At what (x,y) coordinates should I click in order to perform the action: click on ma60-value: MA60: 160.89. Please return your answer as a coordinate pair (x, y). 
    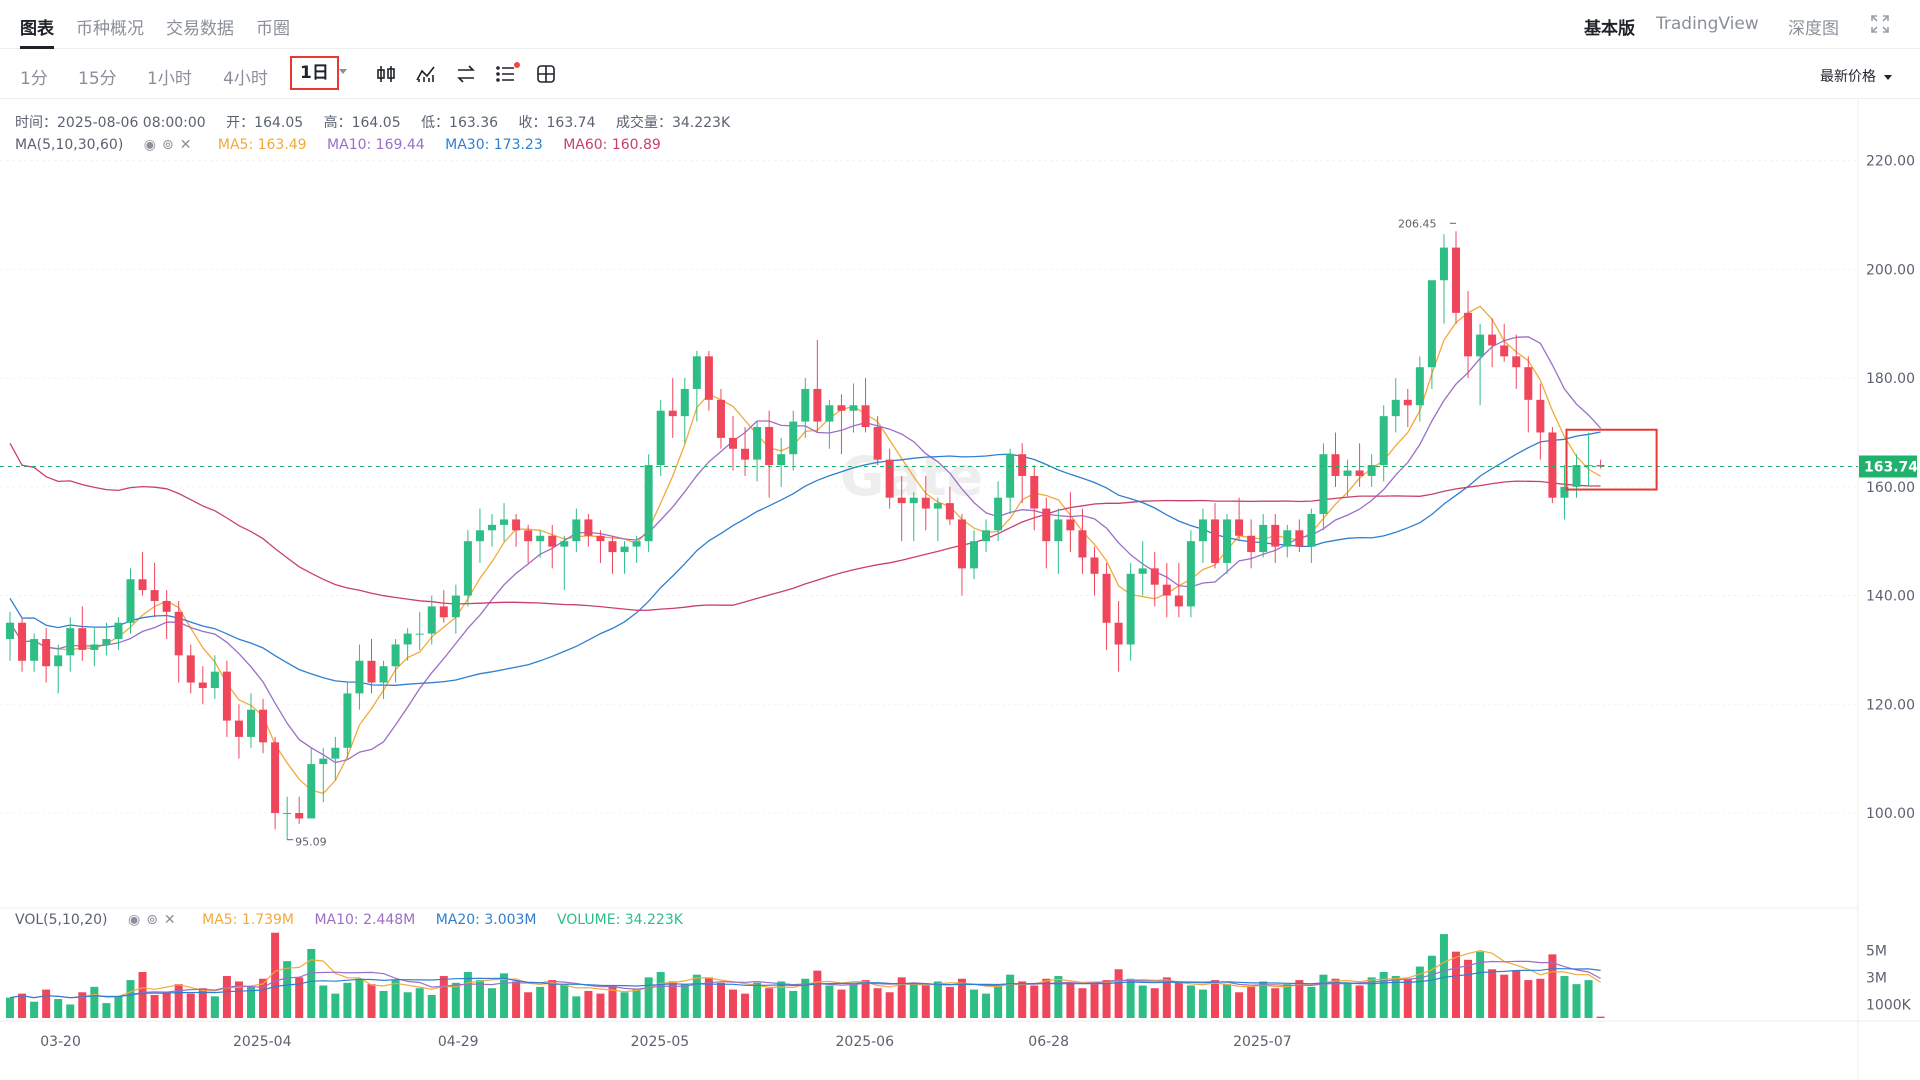
    Looking at the image, I should click on (612, 145).